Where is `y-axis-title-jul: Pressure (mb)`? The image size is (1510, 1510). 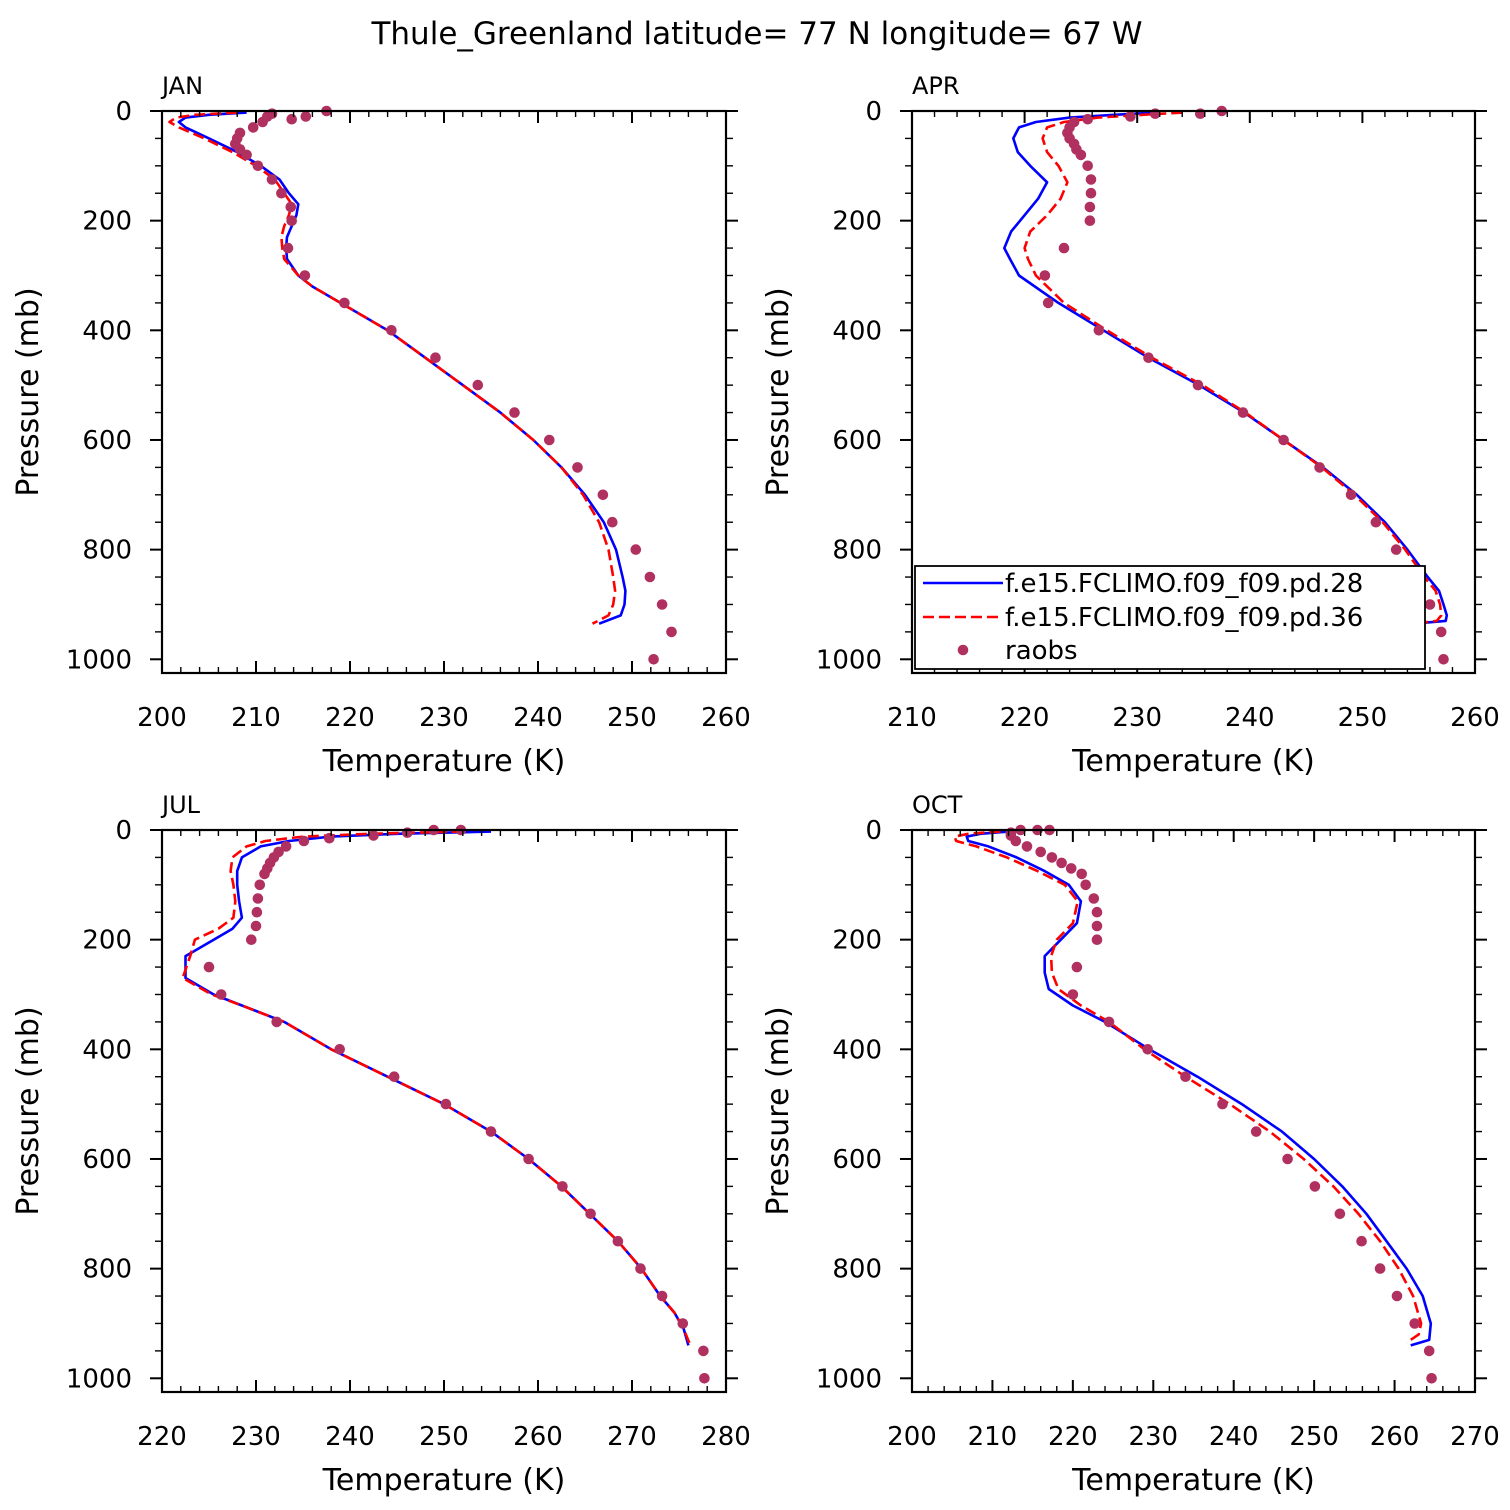 y-axis-title-jul: Pressure (mb) is located at coordinates (28, 1110).